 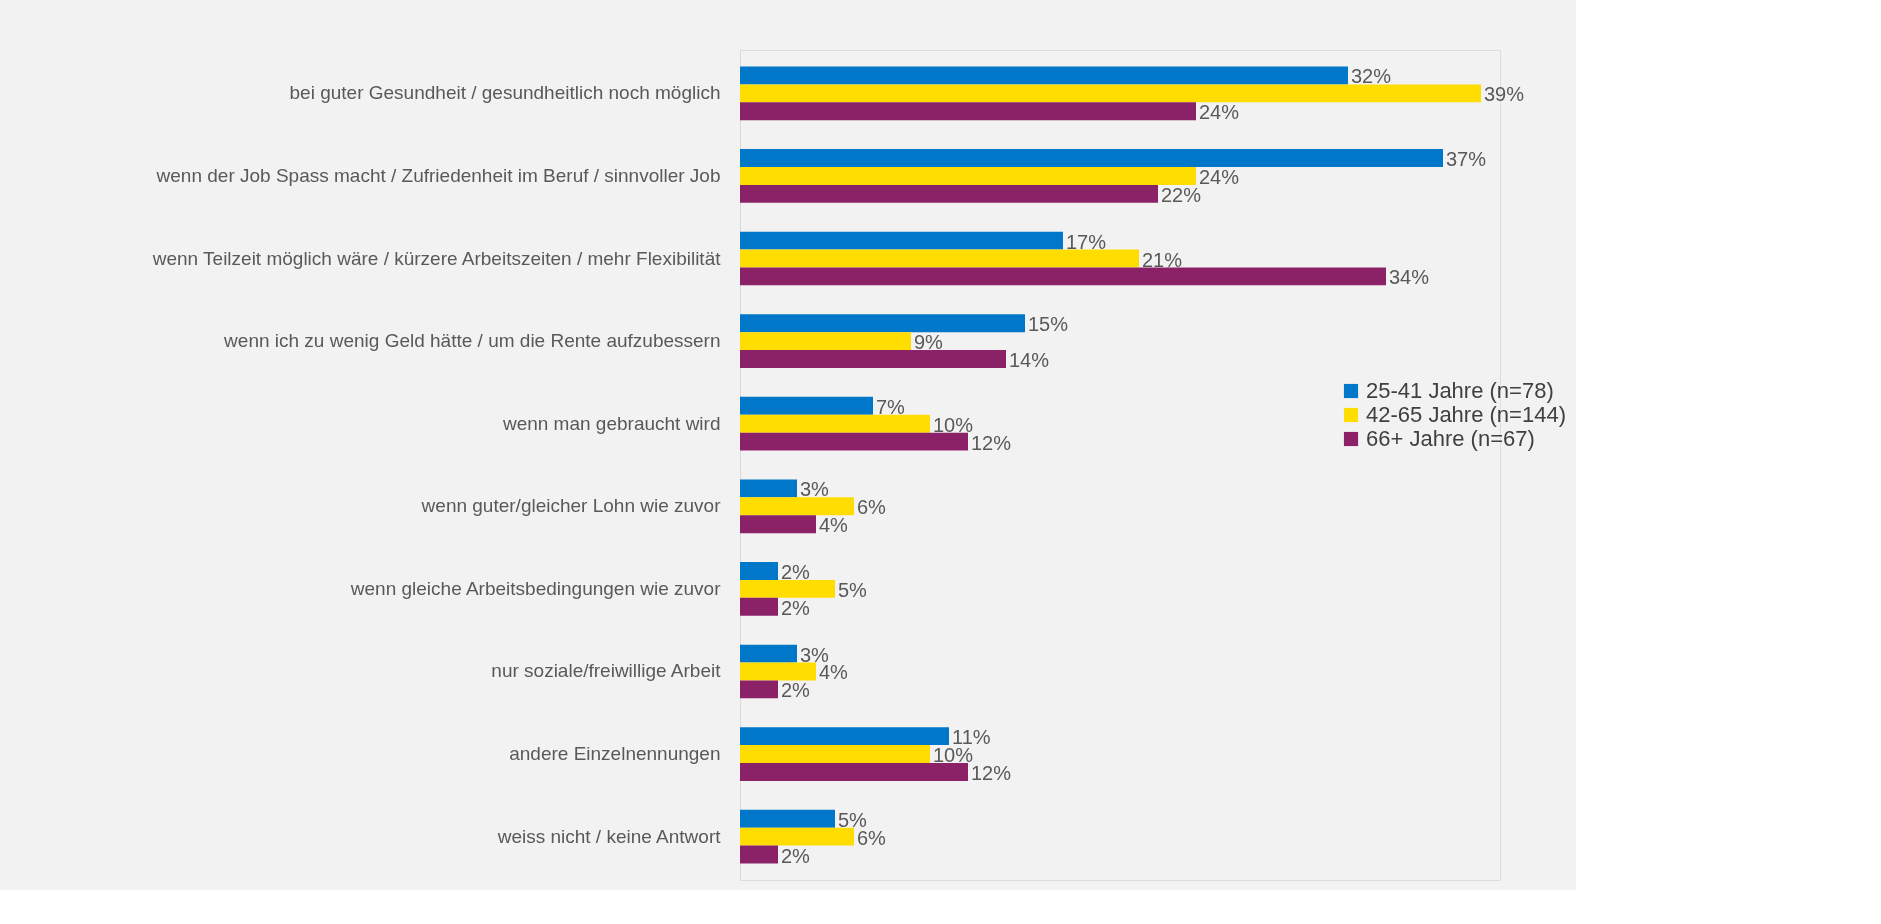 I want to click on y-tick-label: wenn ich zu wenig Geld hätte / um die Rente aufzubessern, so click(x=472, y=341).